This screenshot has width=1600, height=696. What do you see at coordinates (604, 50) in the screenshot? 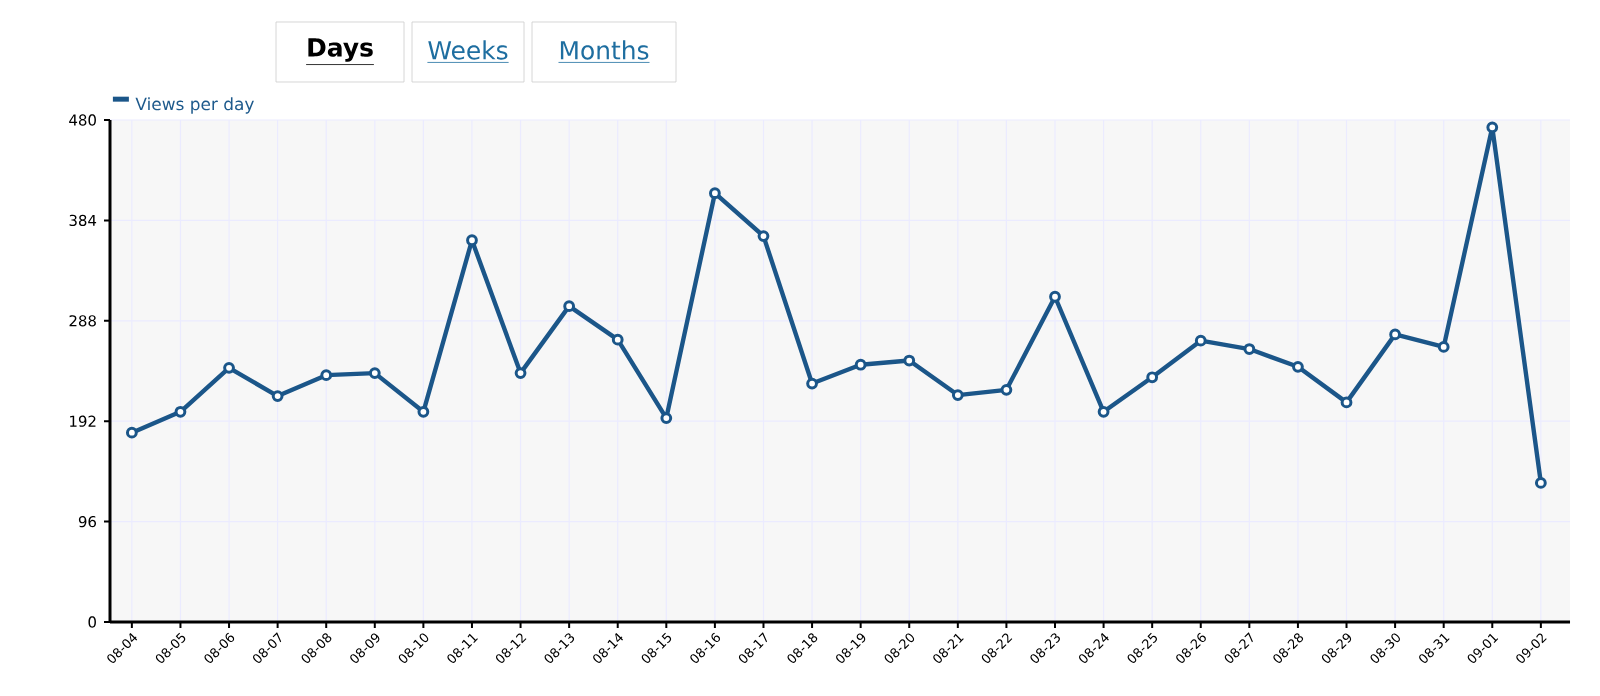
I see `text: Months` at bounding box center [604, 50].